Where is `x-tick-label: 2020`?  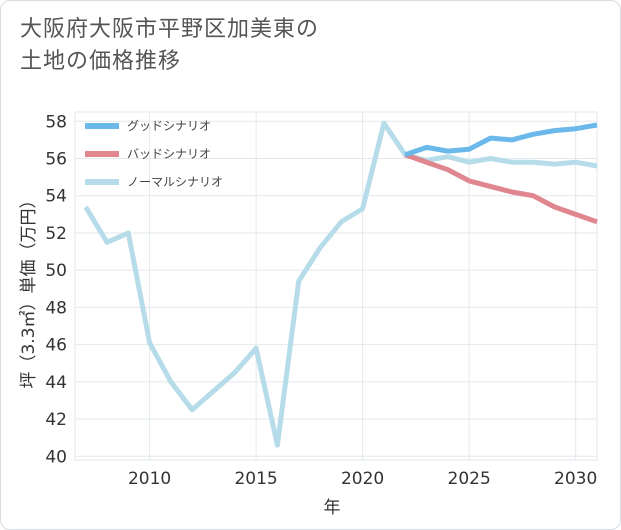 x-tick-label: 2020 is located at coordinates (362, 479).